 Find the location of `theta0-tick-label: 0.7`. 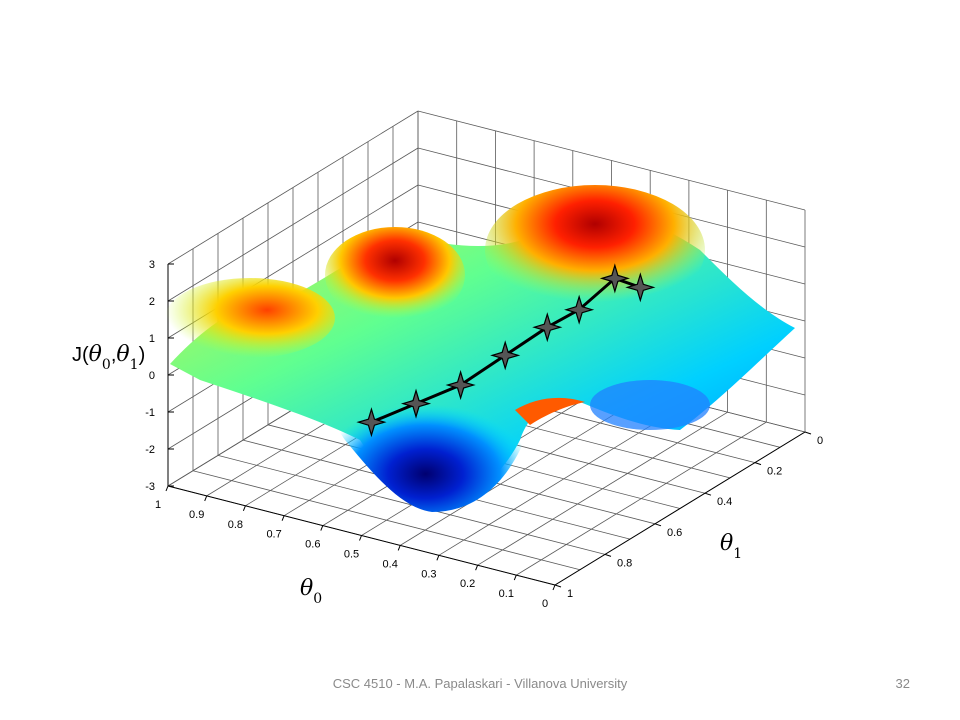

theta0-tick-label: 0.7 is located at coordinates (273, 535).